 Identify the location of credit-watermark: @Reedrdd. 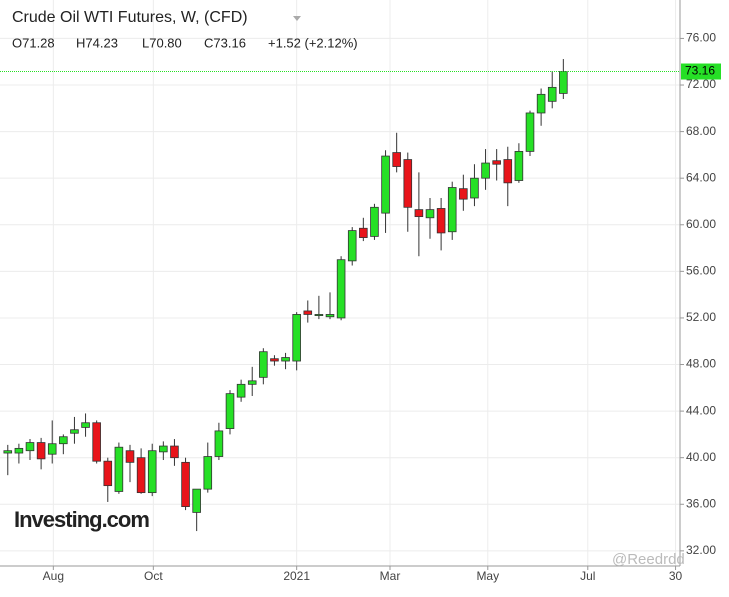
(648, 559).